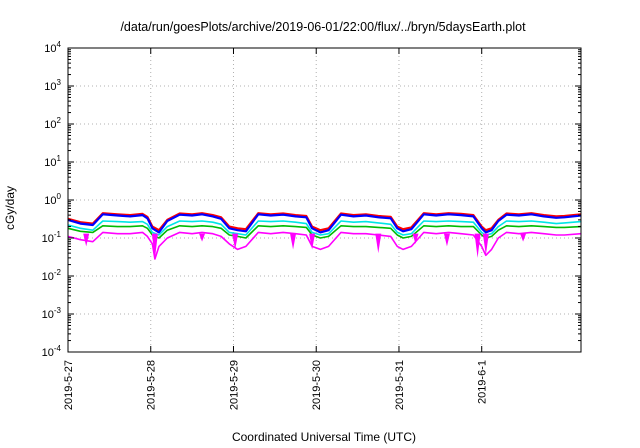 The image size is (640, 448). I want to click on y-tick-exponent: -2, so click(58, 272).